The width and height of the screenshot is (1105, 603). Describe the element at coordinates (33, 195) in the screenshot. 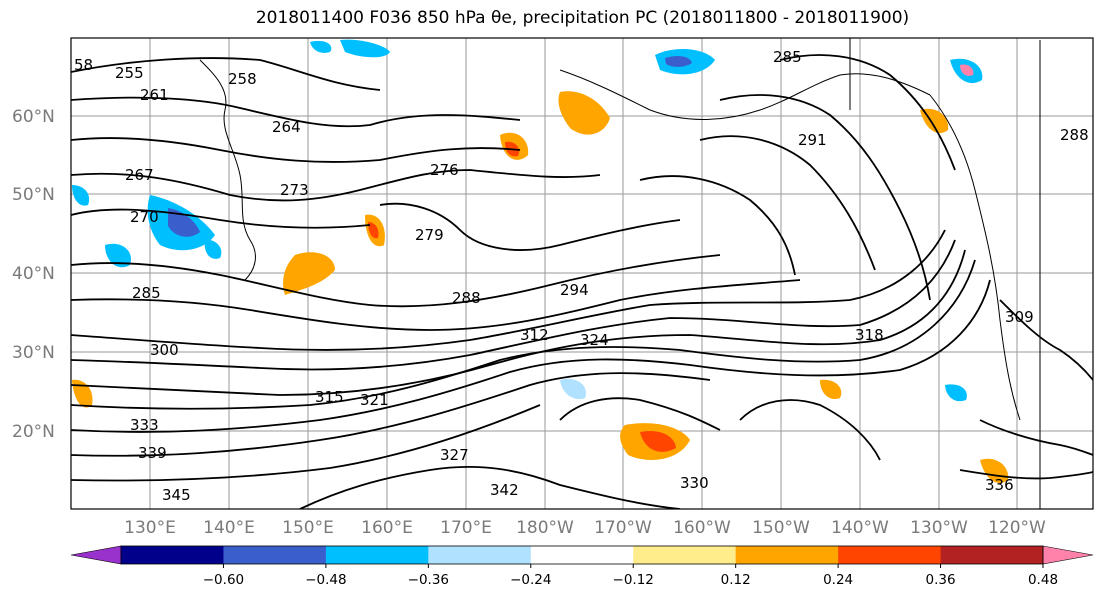

I see `lat-label: 50°N` at that location.